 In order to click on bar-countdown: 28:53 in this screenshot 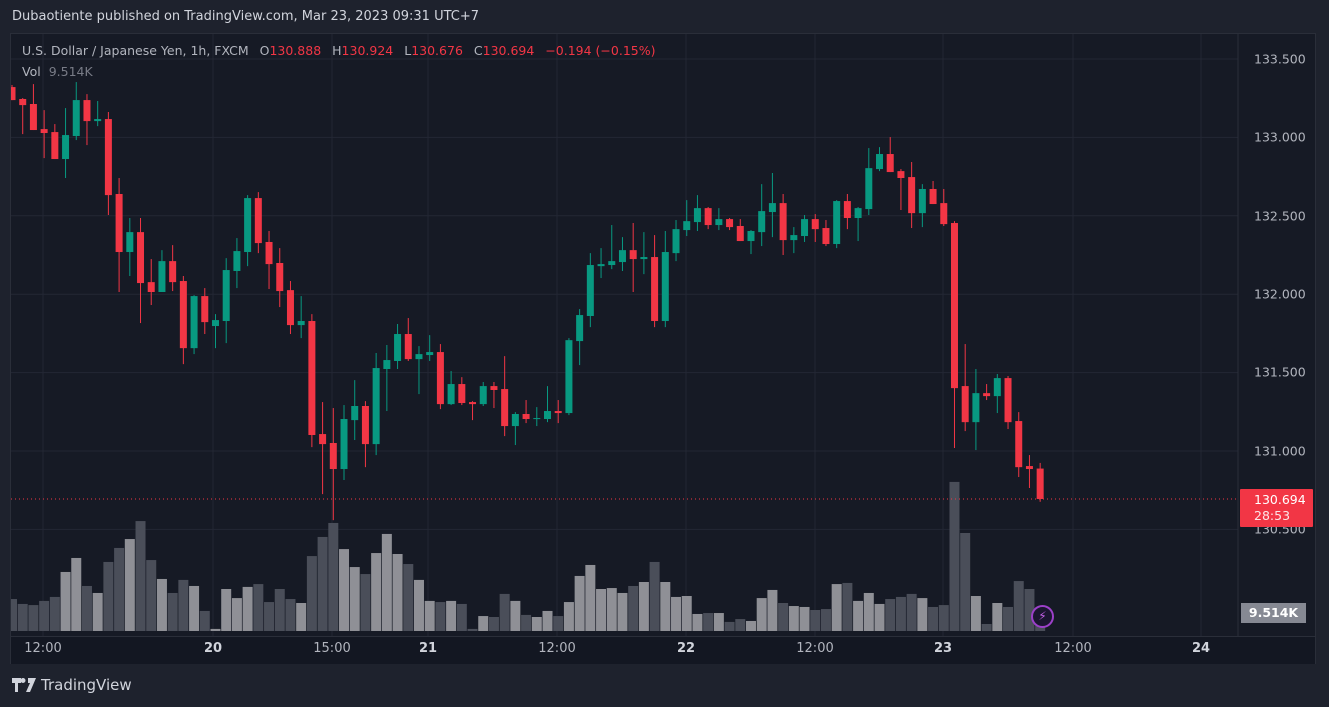, I will do `click(1272, 515)`.